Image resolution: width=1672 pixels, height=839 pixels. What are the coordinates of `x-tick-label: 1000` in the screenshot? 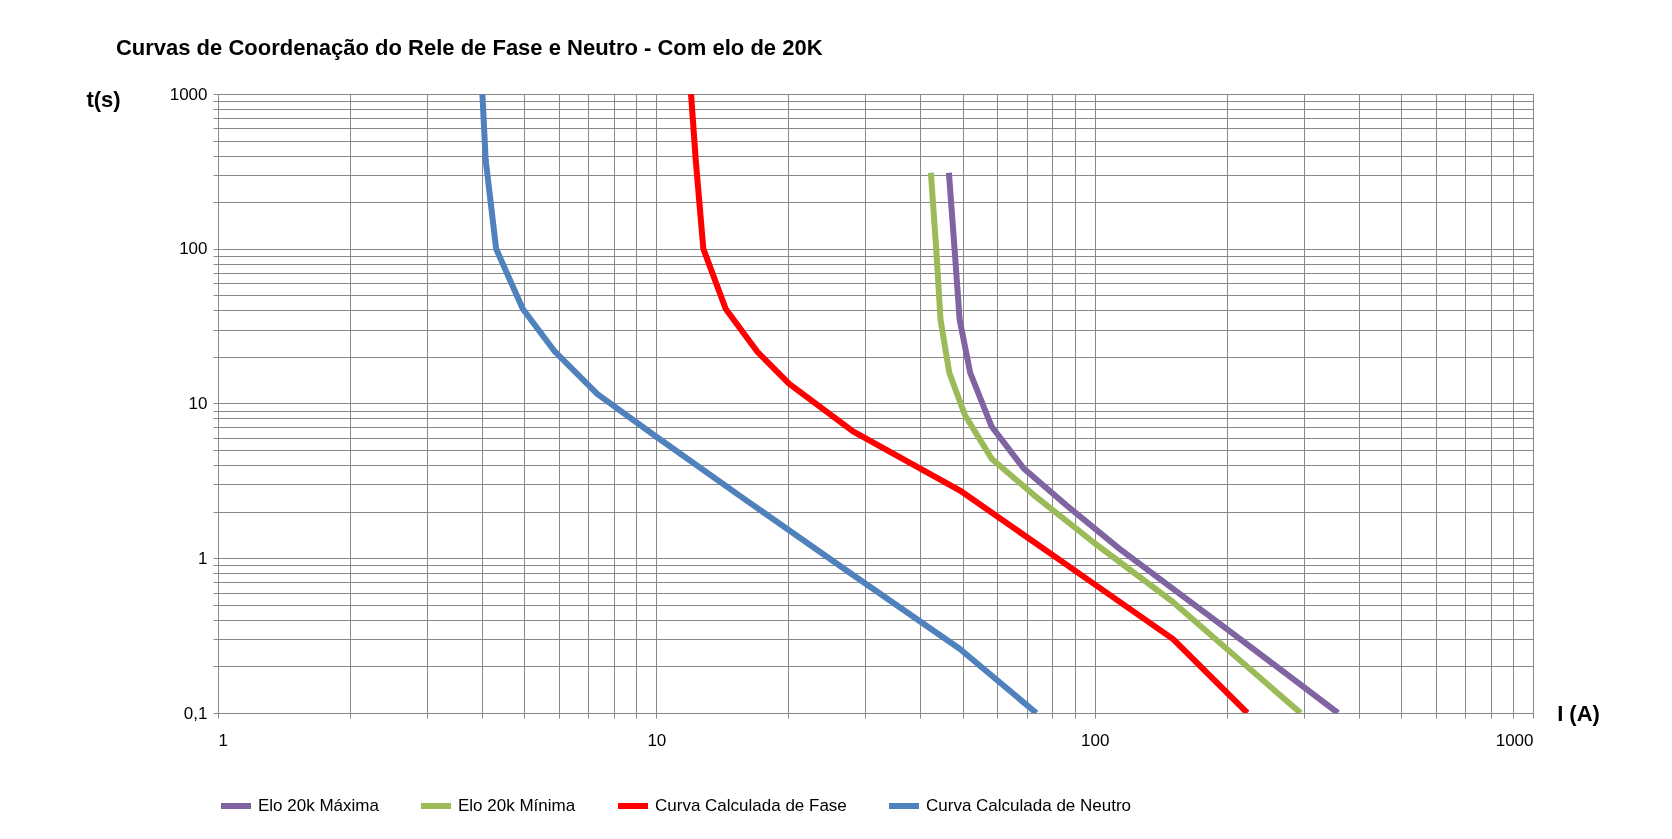 It's located at (1514, 740).